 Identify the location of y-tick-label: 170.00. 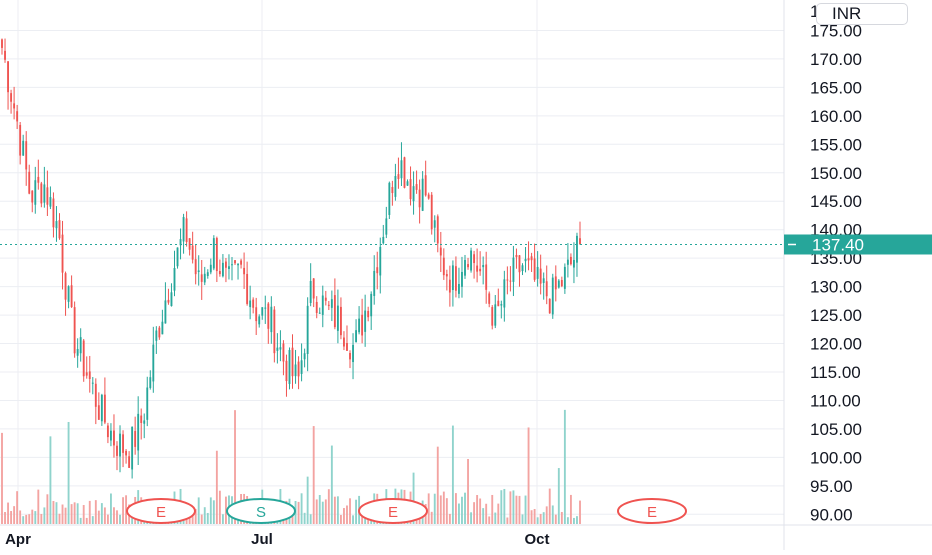
(836, 59).